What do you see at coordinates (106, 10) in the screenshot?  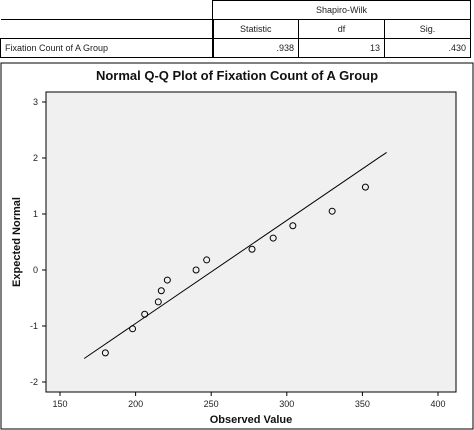 I see `table-corner-cell` at bounding box center [106, 10].